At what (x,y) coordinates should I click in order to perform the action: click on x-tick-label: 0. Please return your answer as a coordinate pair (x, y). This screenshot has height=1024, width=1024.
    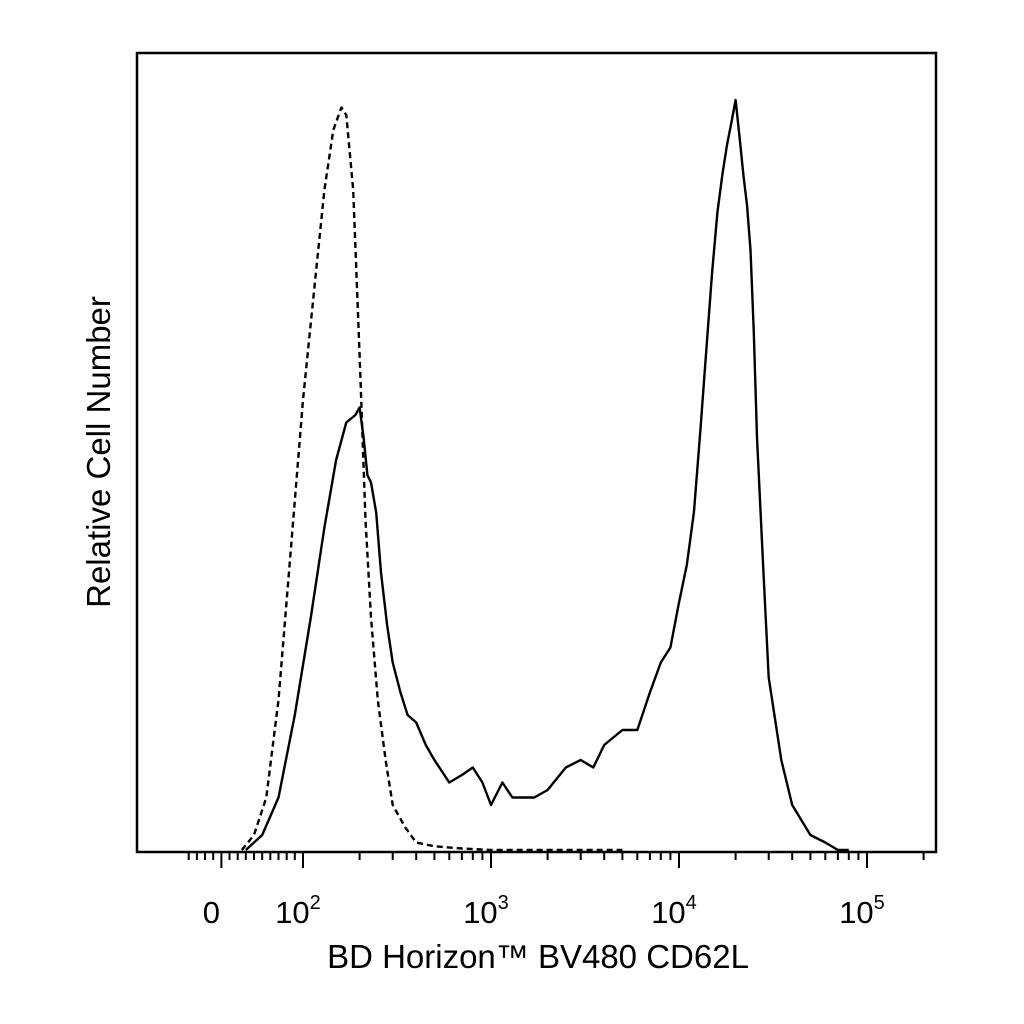
    Looking at the image, I should click on (211, 912).